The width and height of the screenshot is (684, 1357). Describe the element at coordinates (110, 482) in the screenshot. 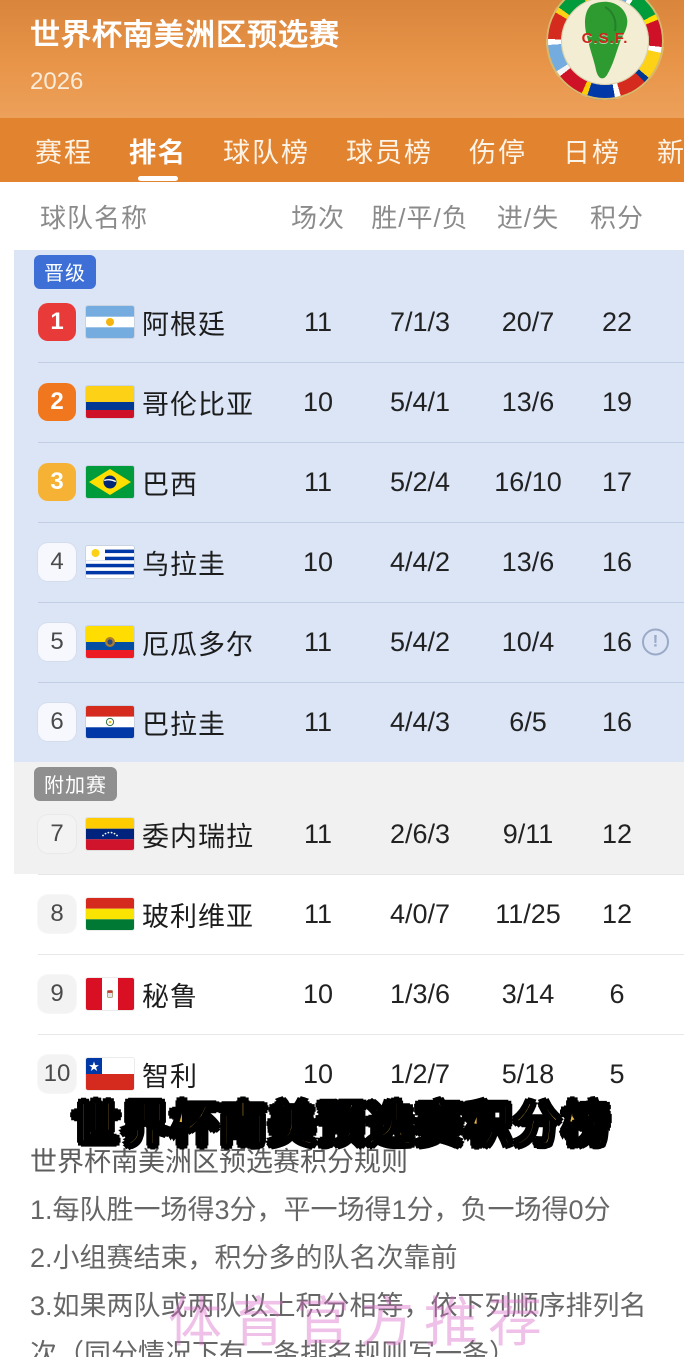

I see `flag-brazil-icon` at that location.